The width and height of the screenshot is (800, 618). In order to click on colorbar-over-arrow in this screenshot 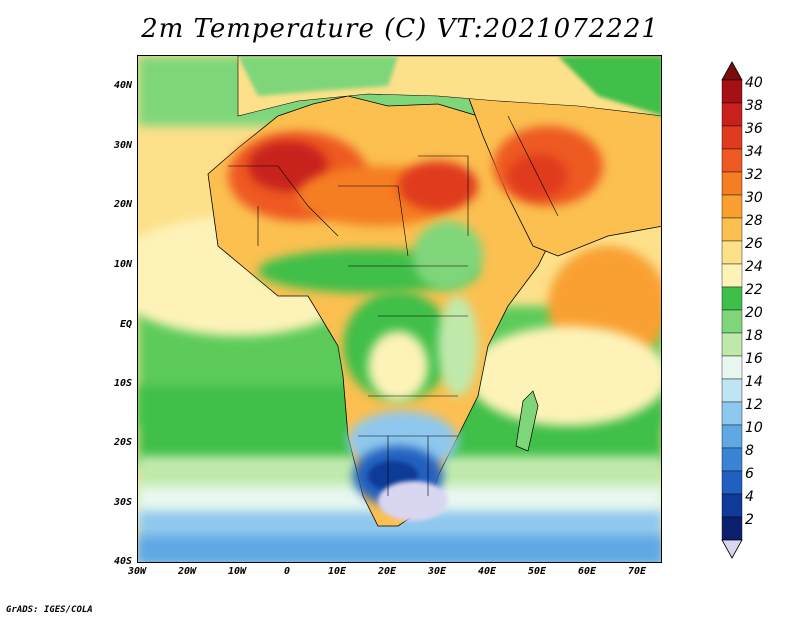, I will do `click(732, 71)`.